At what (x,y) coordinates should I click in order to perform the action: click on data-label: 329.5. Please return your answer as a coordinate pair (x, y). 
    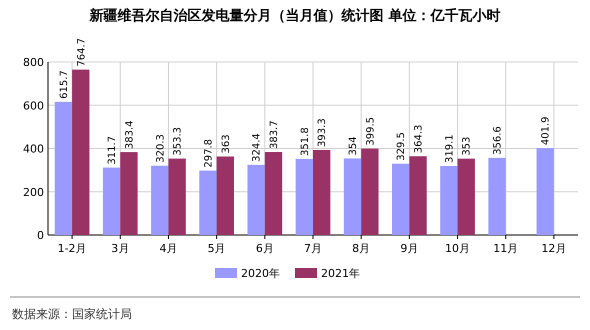
    Looking at the image, I should click on (402, 146).